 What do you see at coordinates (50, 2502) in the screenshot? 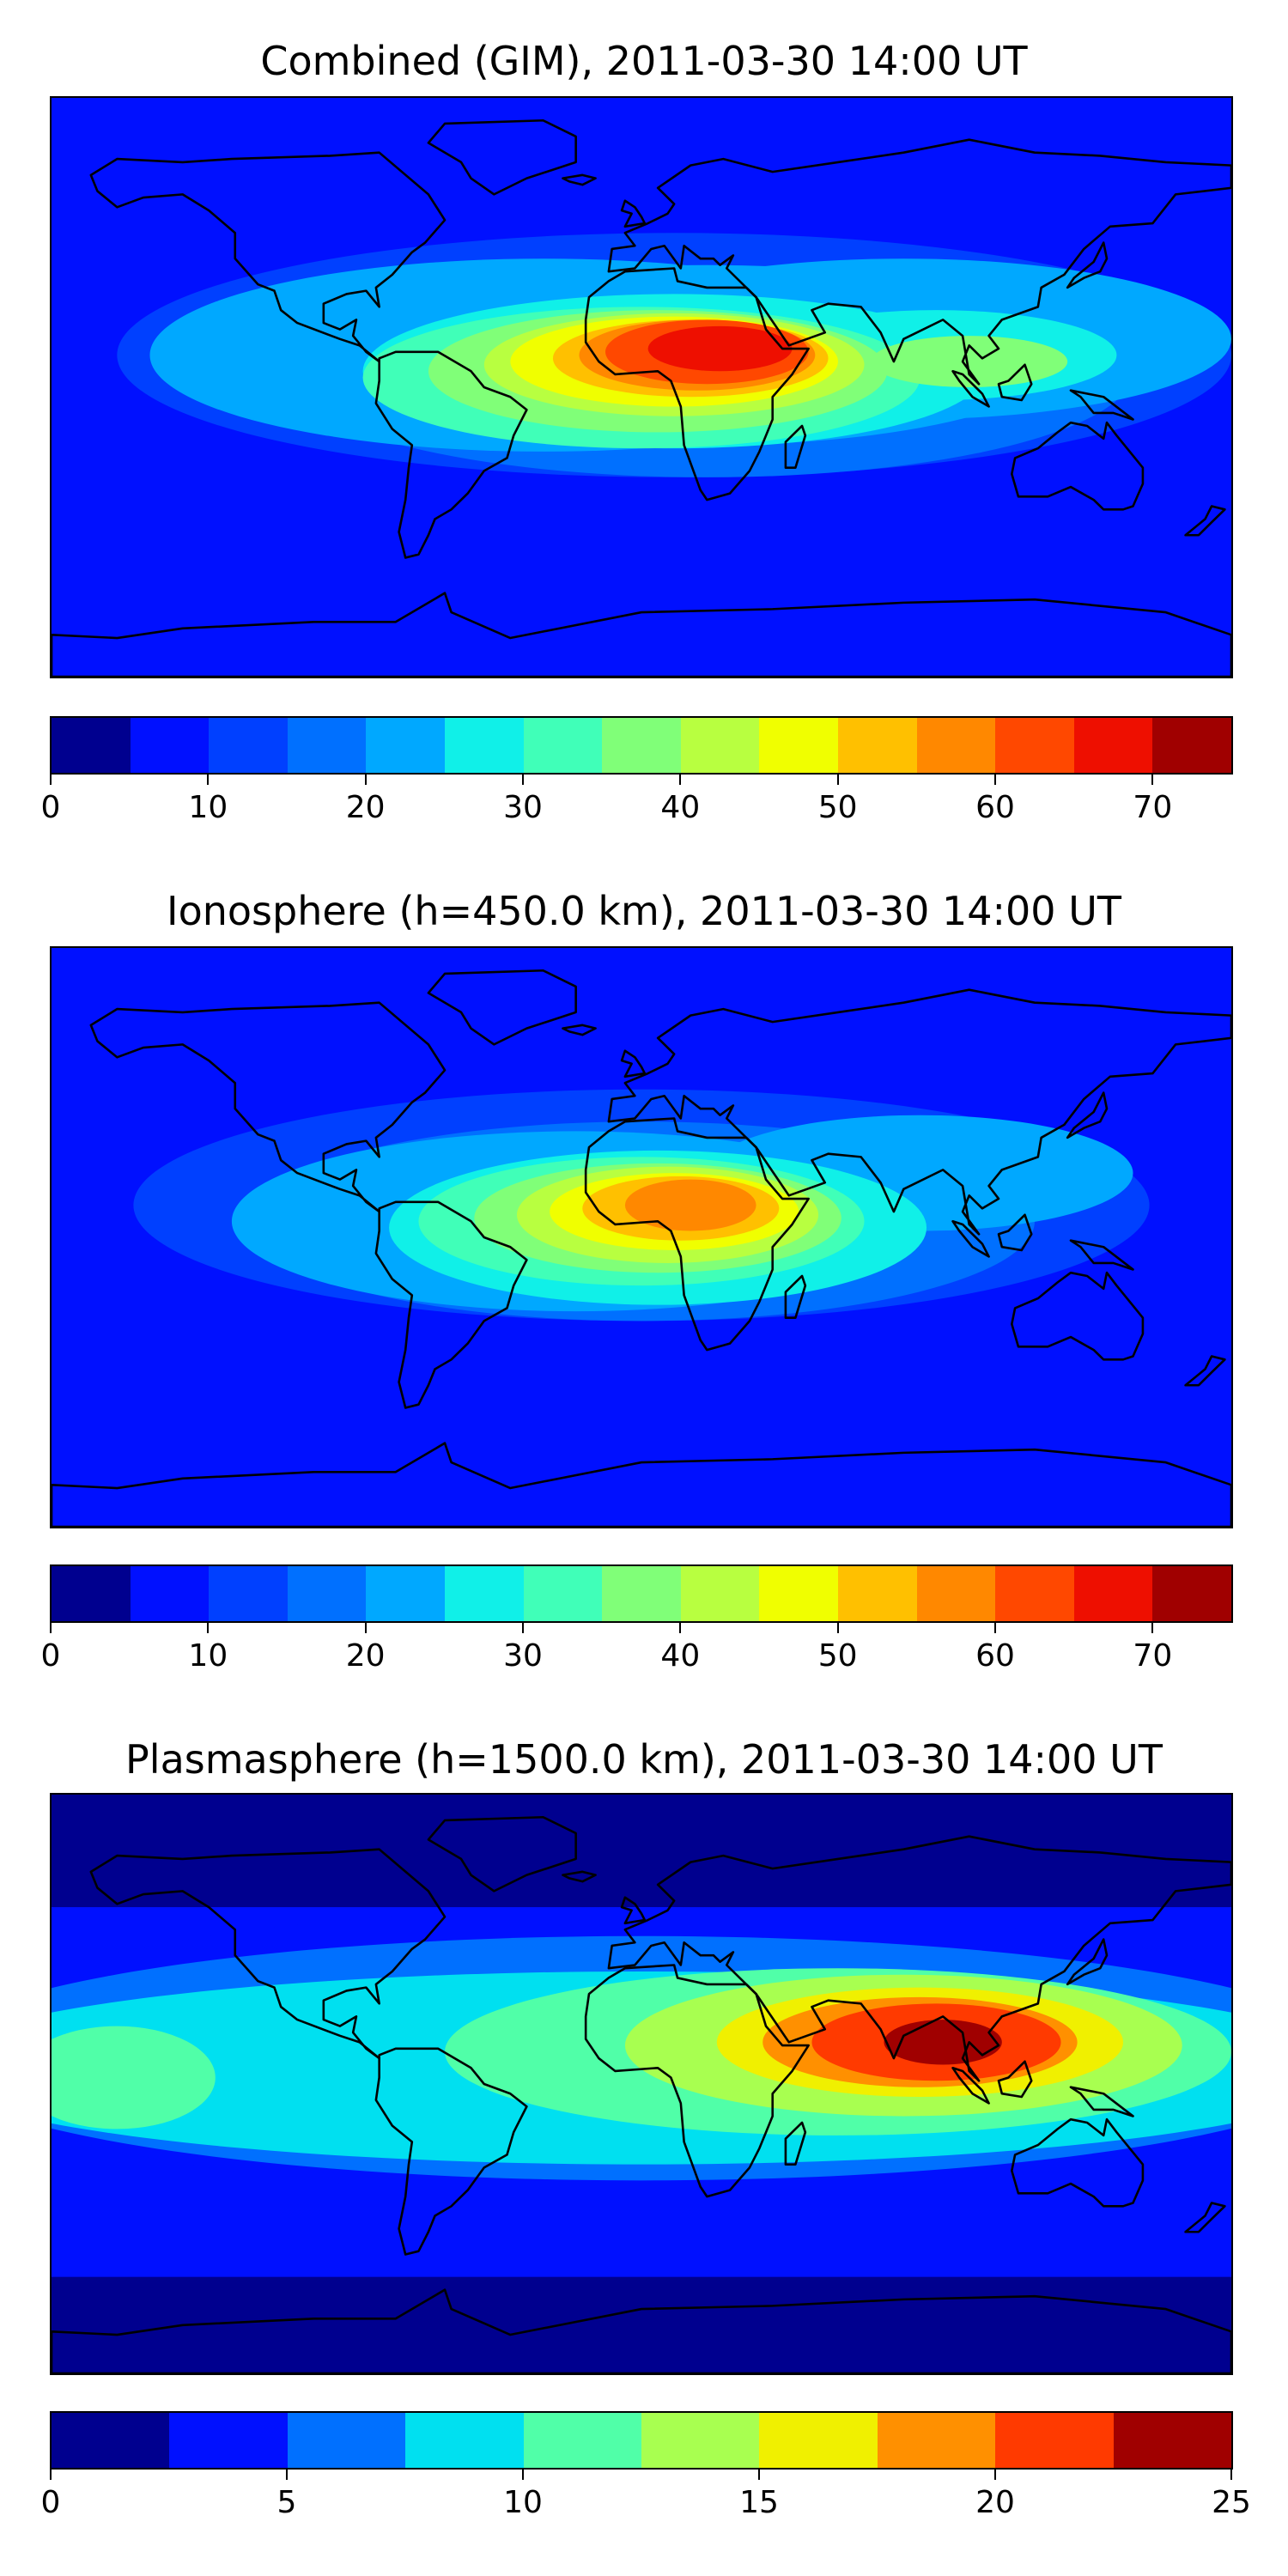
I see `colorbar-tick-label: 0` at bounding box center [50, 2502].